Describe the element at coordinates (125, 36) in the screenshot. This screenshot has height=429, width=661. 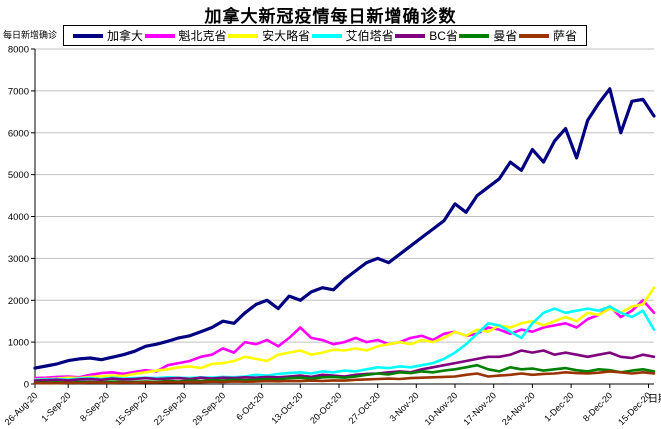
I see `legend-label-canada: 加拿大` at that location.